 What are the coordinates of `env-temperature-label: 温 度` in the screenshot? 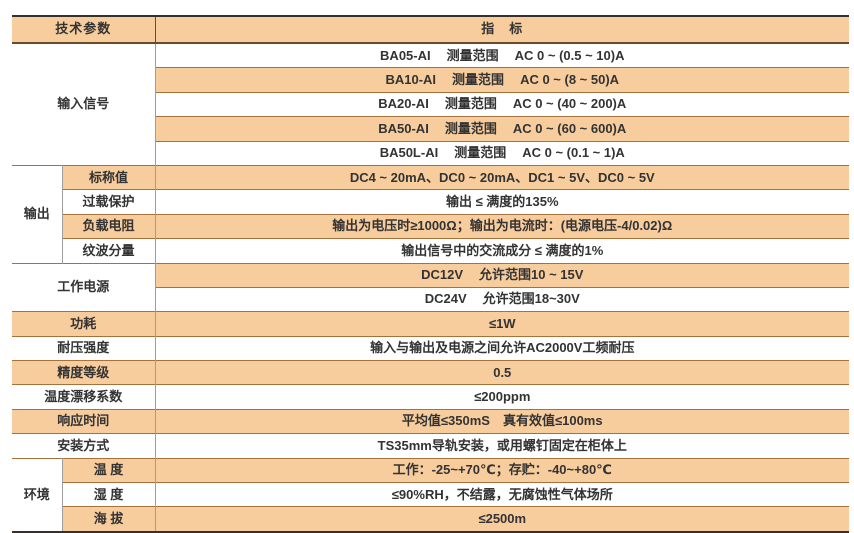 It's located at (109, 470).